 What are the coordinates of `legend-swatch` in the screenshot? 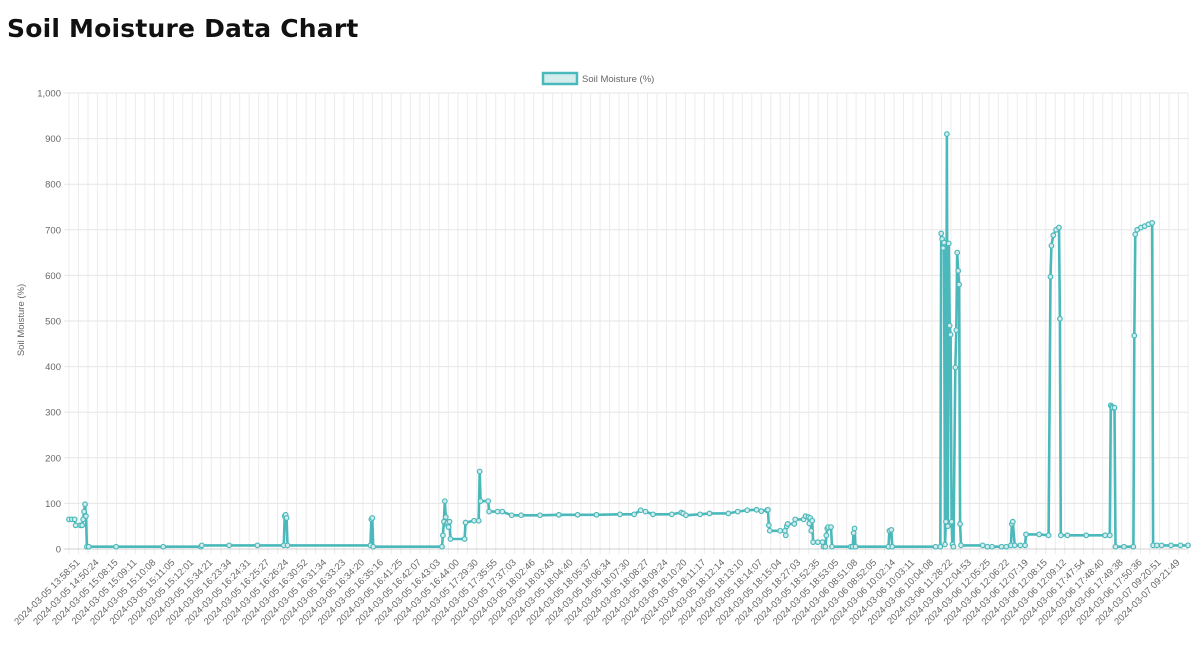 It's located at (560, 78).